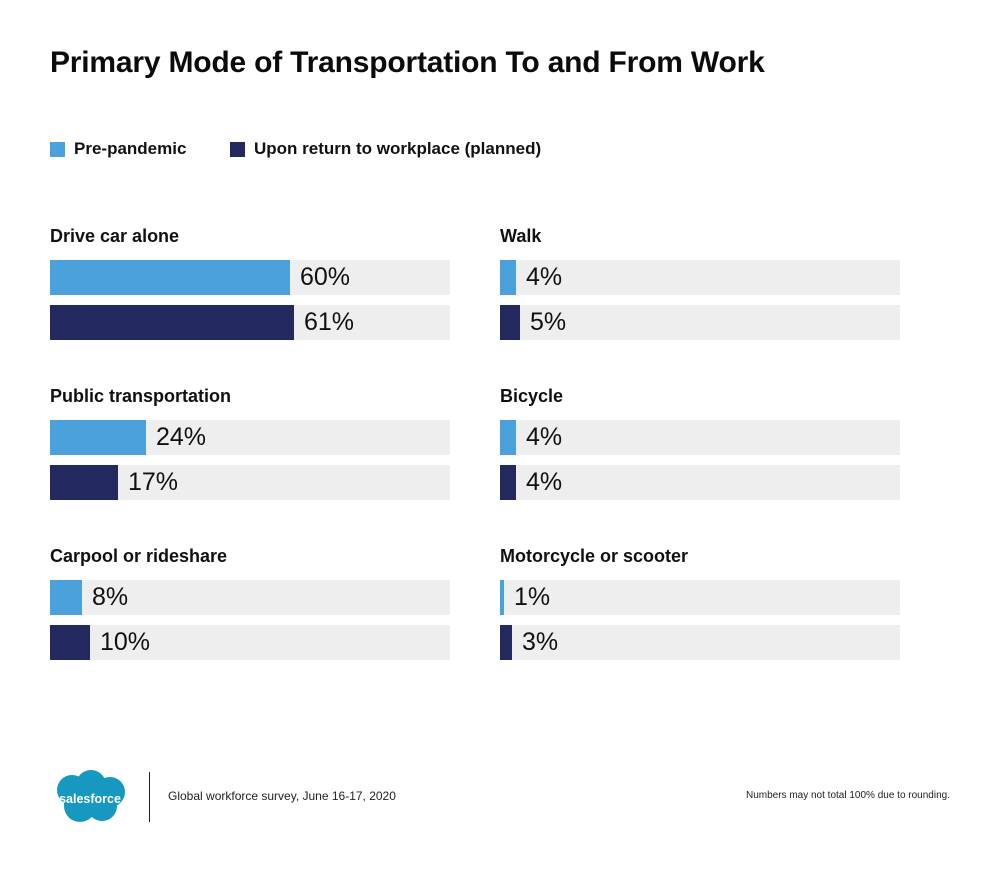 The image size is (1000, 875). I want to click on legend-label-return: Upon return to workplace (planned), so click(398, 148).